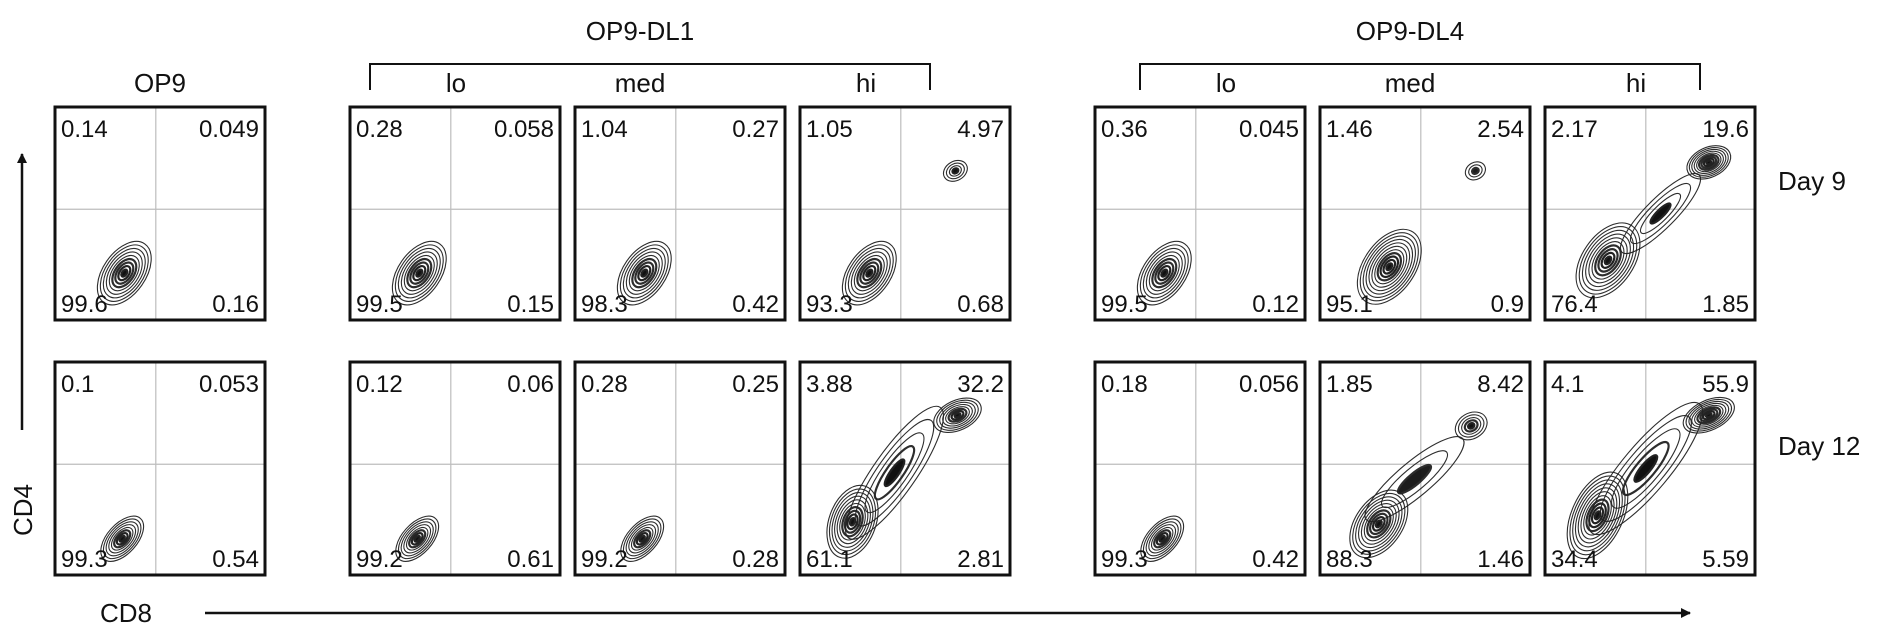 The height and width of the screenshot is (644, 1894). I want to click on quadrant-value-upper-right: 0.058, so click(524, 129).